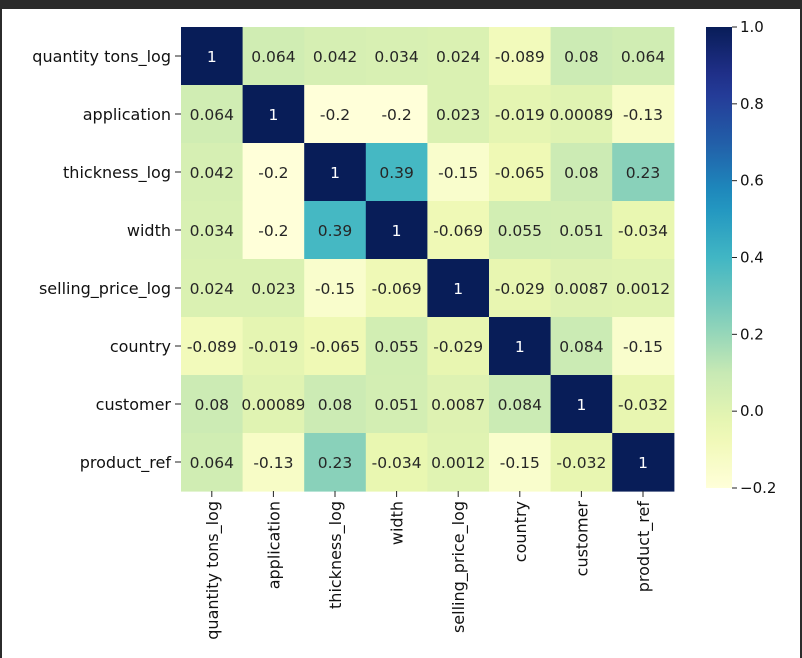  I want to click on cell-value-label: 0.042, so click(212, 173).